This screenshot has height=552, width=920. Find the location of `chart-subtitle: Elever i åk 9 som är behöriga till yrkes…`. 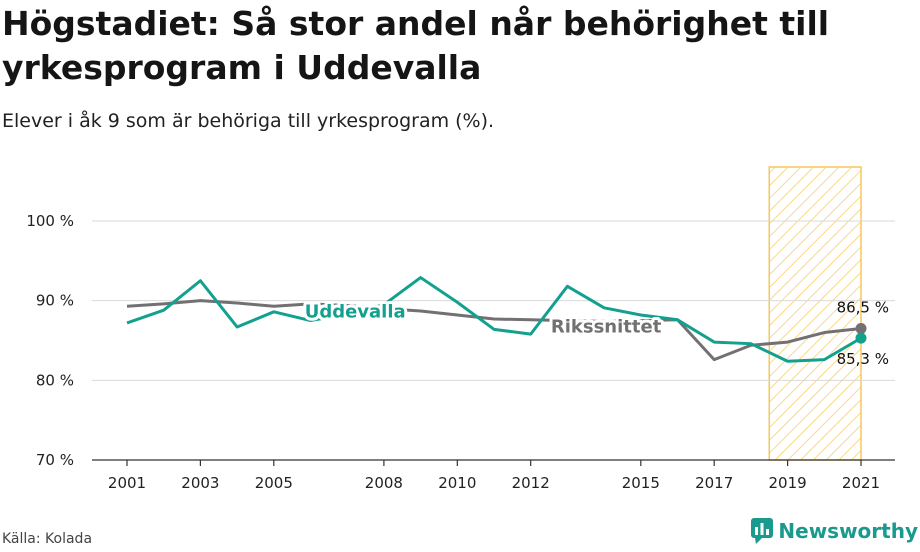

chart-subtitle: Elever i åk 9 som är behöriga till yrkes… is located at coordinates (248, 121).